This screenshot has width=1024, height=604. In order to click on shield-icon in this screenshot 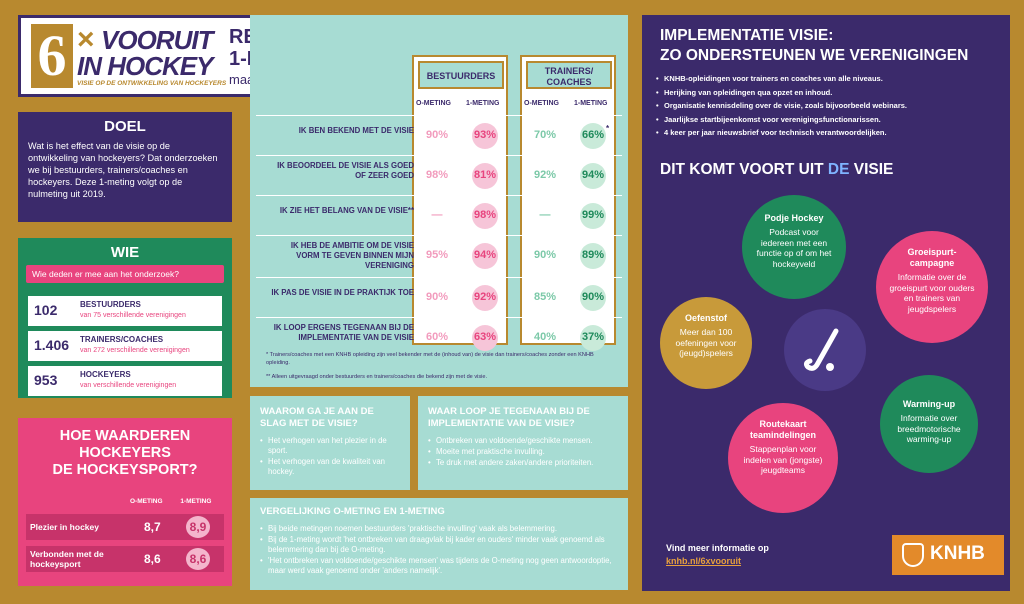, I will do `click(913, 555)`.